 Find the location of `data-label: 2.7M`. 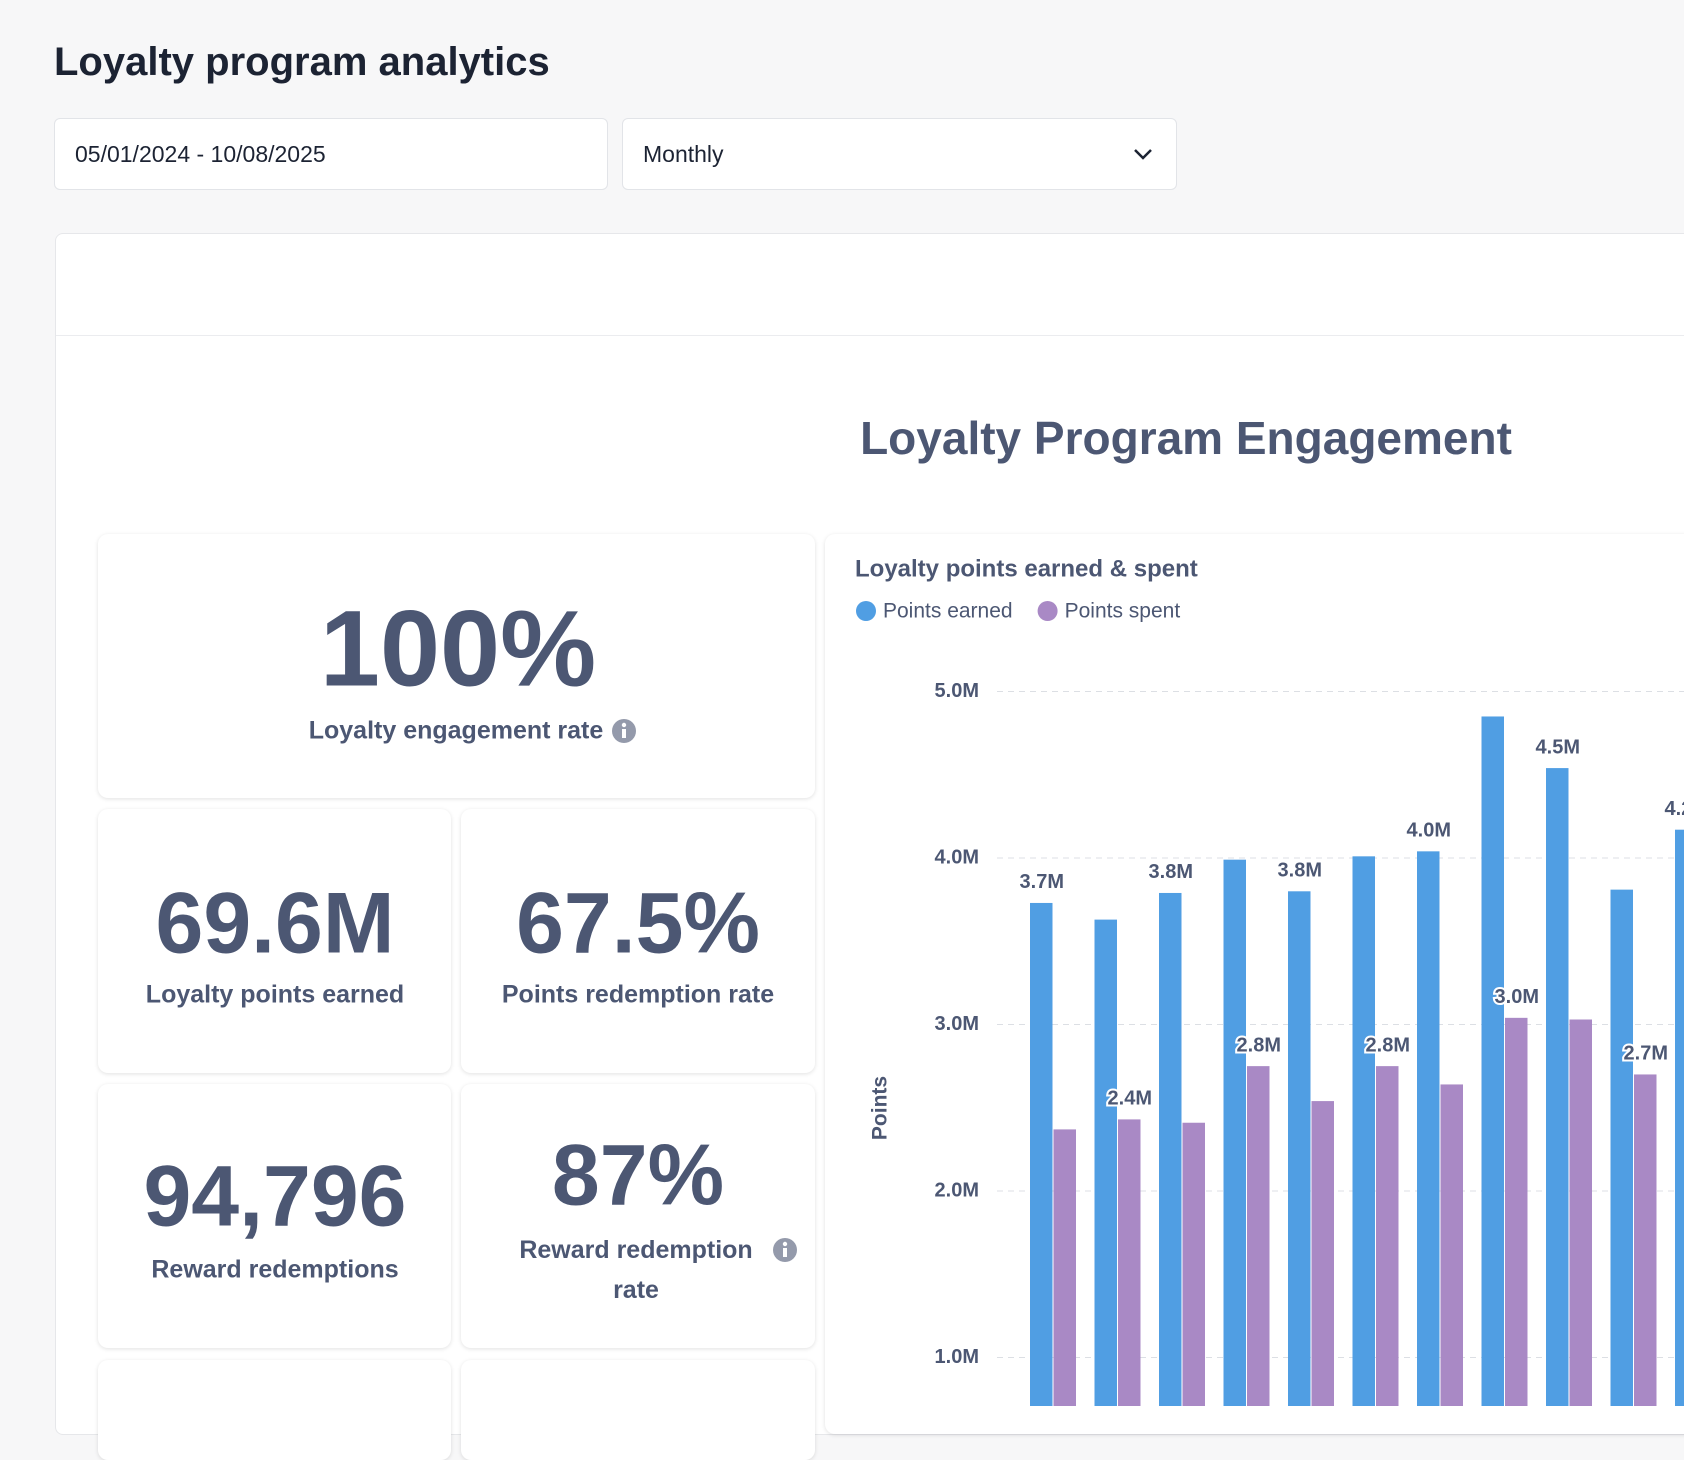

data-label: 2.7M is located at coordinates (1646, 1054).